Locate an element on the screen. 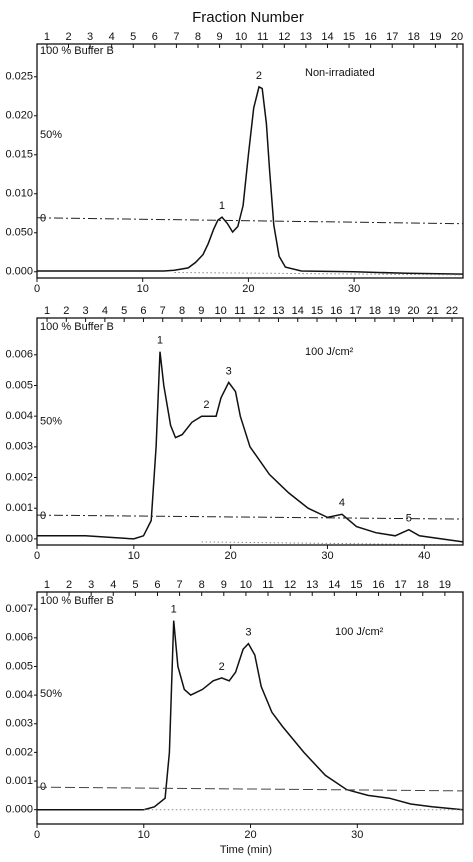  y-tick-label: 0.005 is located at coordinates (19, 385).